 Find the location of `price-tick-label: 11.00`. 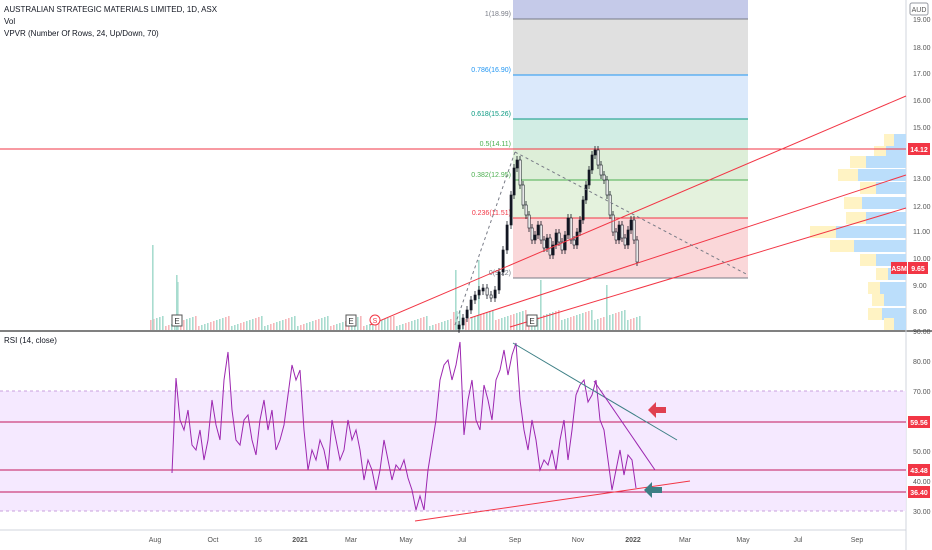

price-tick-label: 11.00 is located at coordinates (921, 232).